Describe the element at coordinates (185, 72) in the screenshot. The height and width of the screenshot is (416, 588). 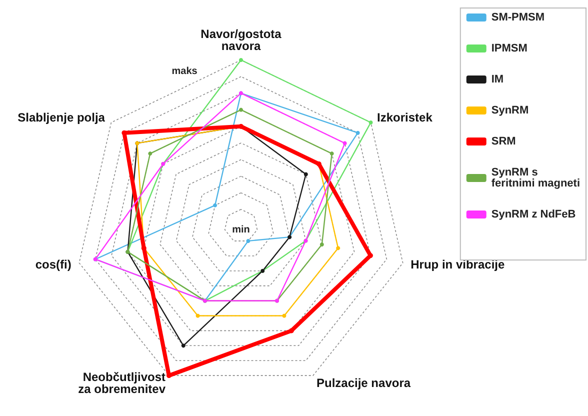
I see `text: maks` at that location.